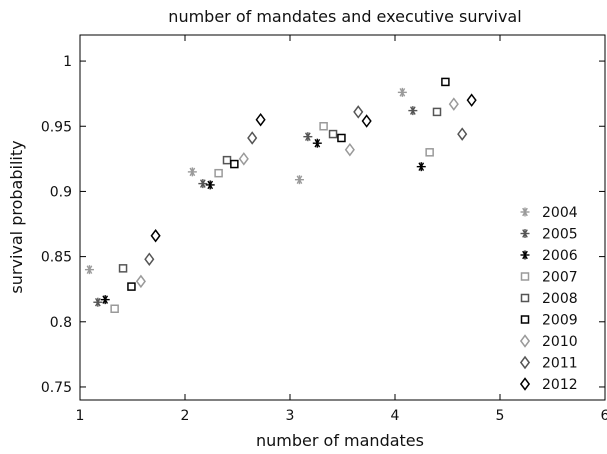 The width and height of the screenshot is (607, 454). Describe the element at coordinates (560, 256) in the screenshot. I see `legend-label: 2006` at that location.